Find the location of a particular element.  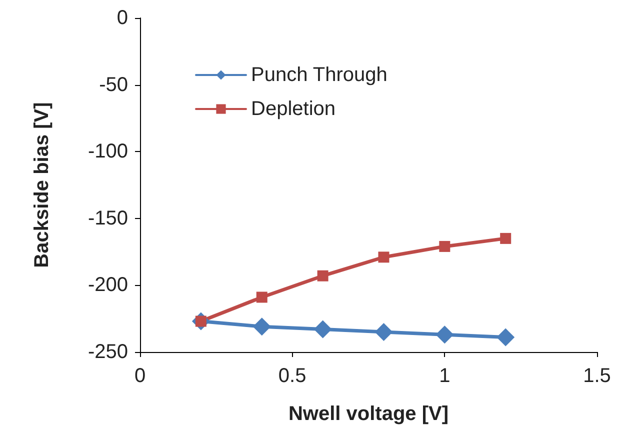

y-tick-label: -200 is located at coordinates (108, 285).